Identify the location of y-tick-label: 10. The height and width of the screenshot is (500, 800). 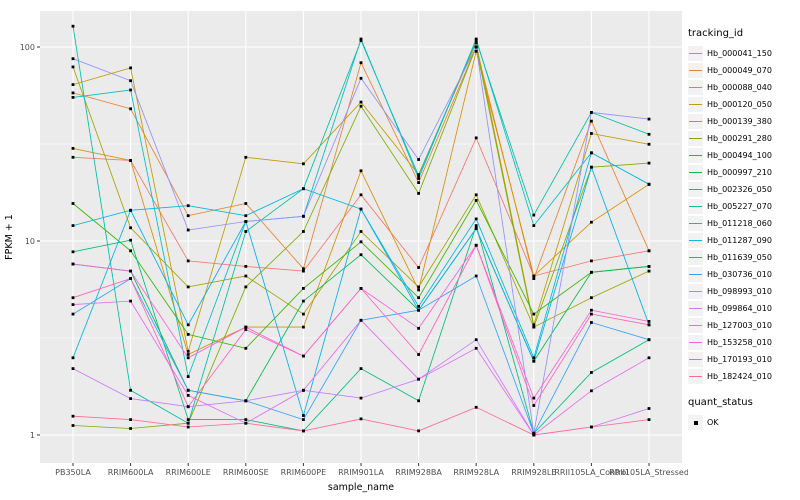
(30, 241).